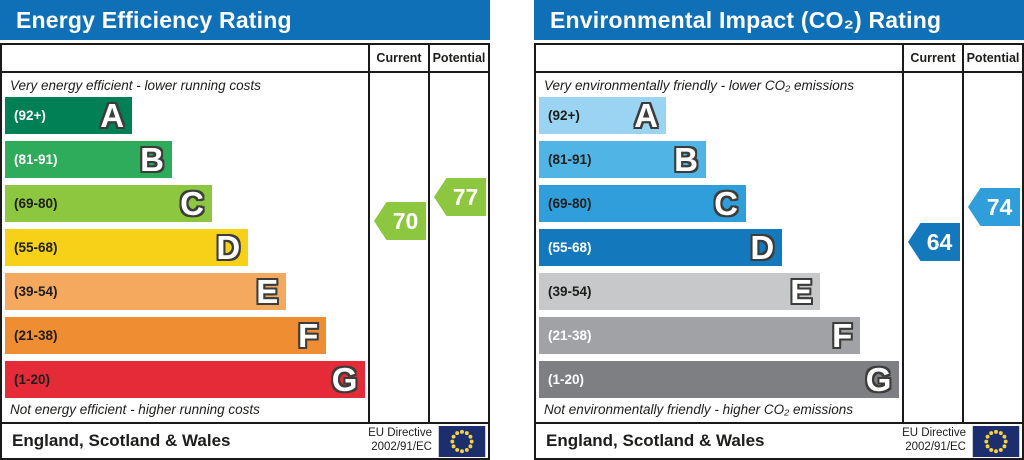 The image size is (1024, 460). Describe the element at coordinates (779, 20) in the screenshot. I see `panel-title: Environmental Impact (CO₂) Rating` at that location.